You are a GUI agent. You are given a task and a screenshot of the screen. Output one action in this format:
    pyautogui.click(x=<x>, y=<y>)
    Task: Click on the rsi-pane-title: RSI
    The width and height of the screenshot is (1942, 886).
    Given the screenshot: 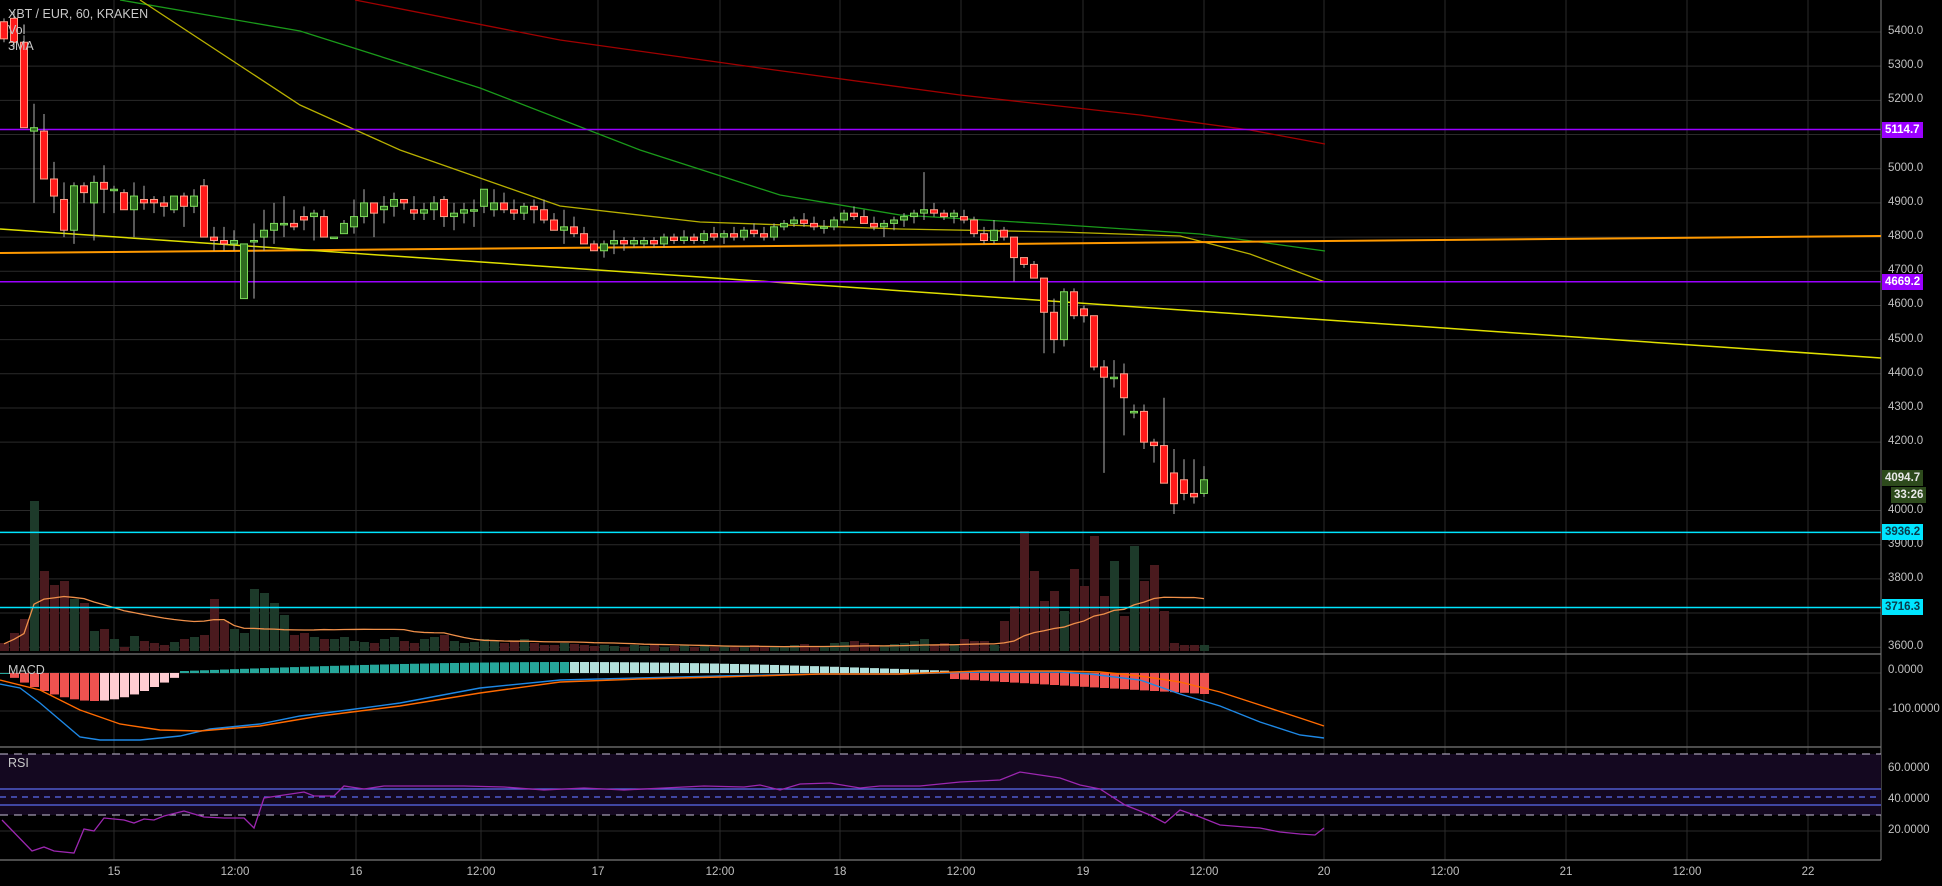 What is the action you would take?
    pyautogui.click(x=18, y=763)
    